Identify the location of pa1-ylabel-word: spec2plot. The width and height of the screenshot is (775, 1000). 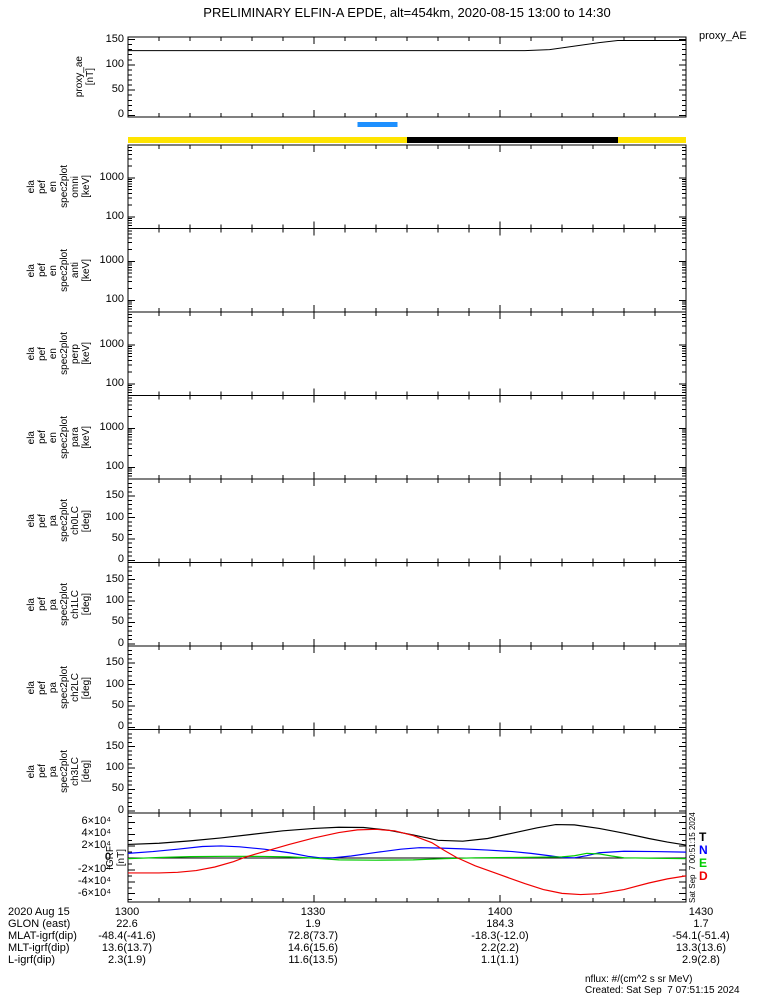
(64, 604).